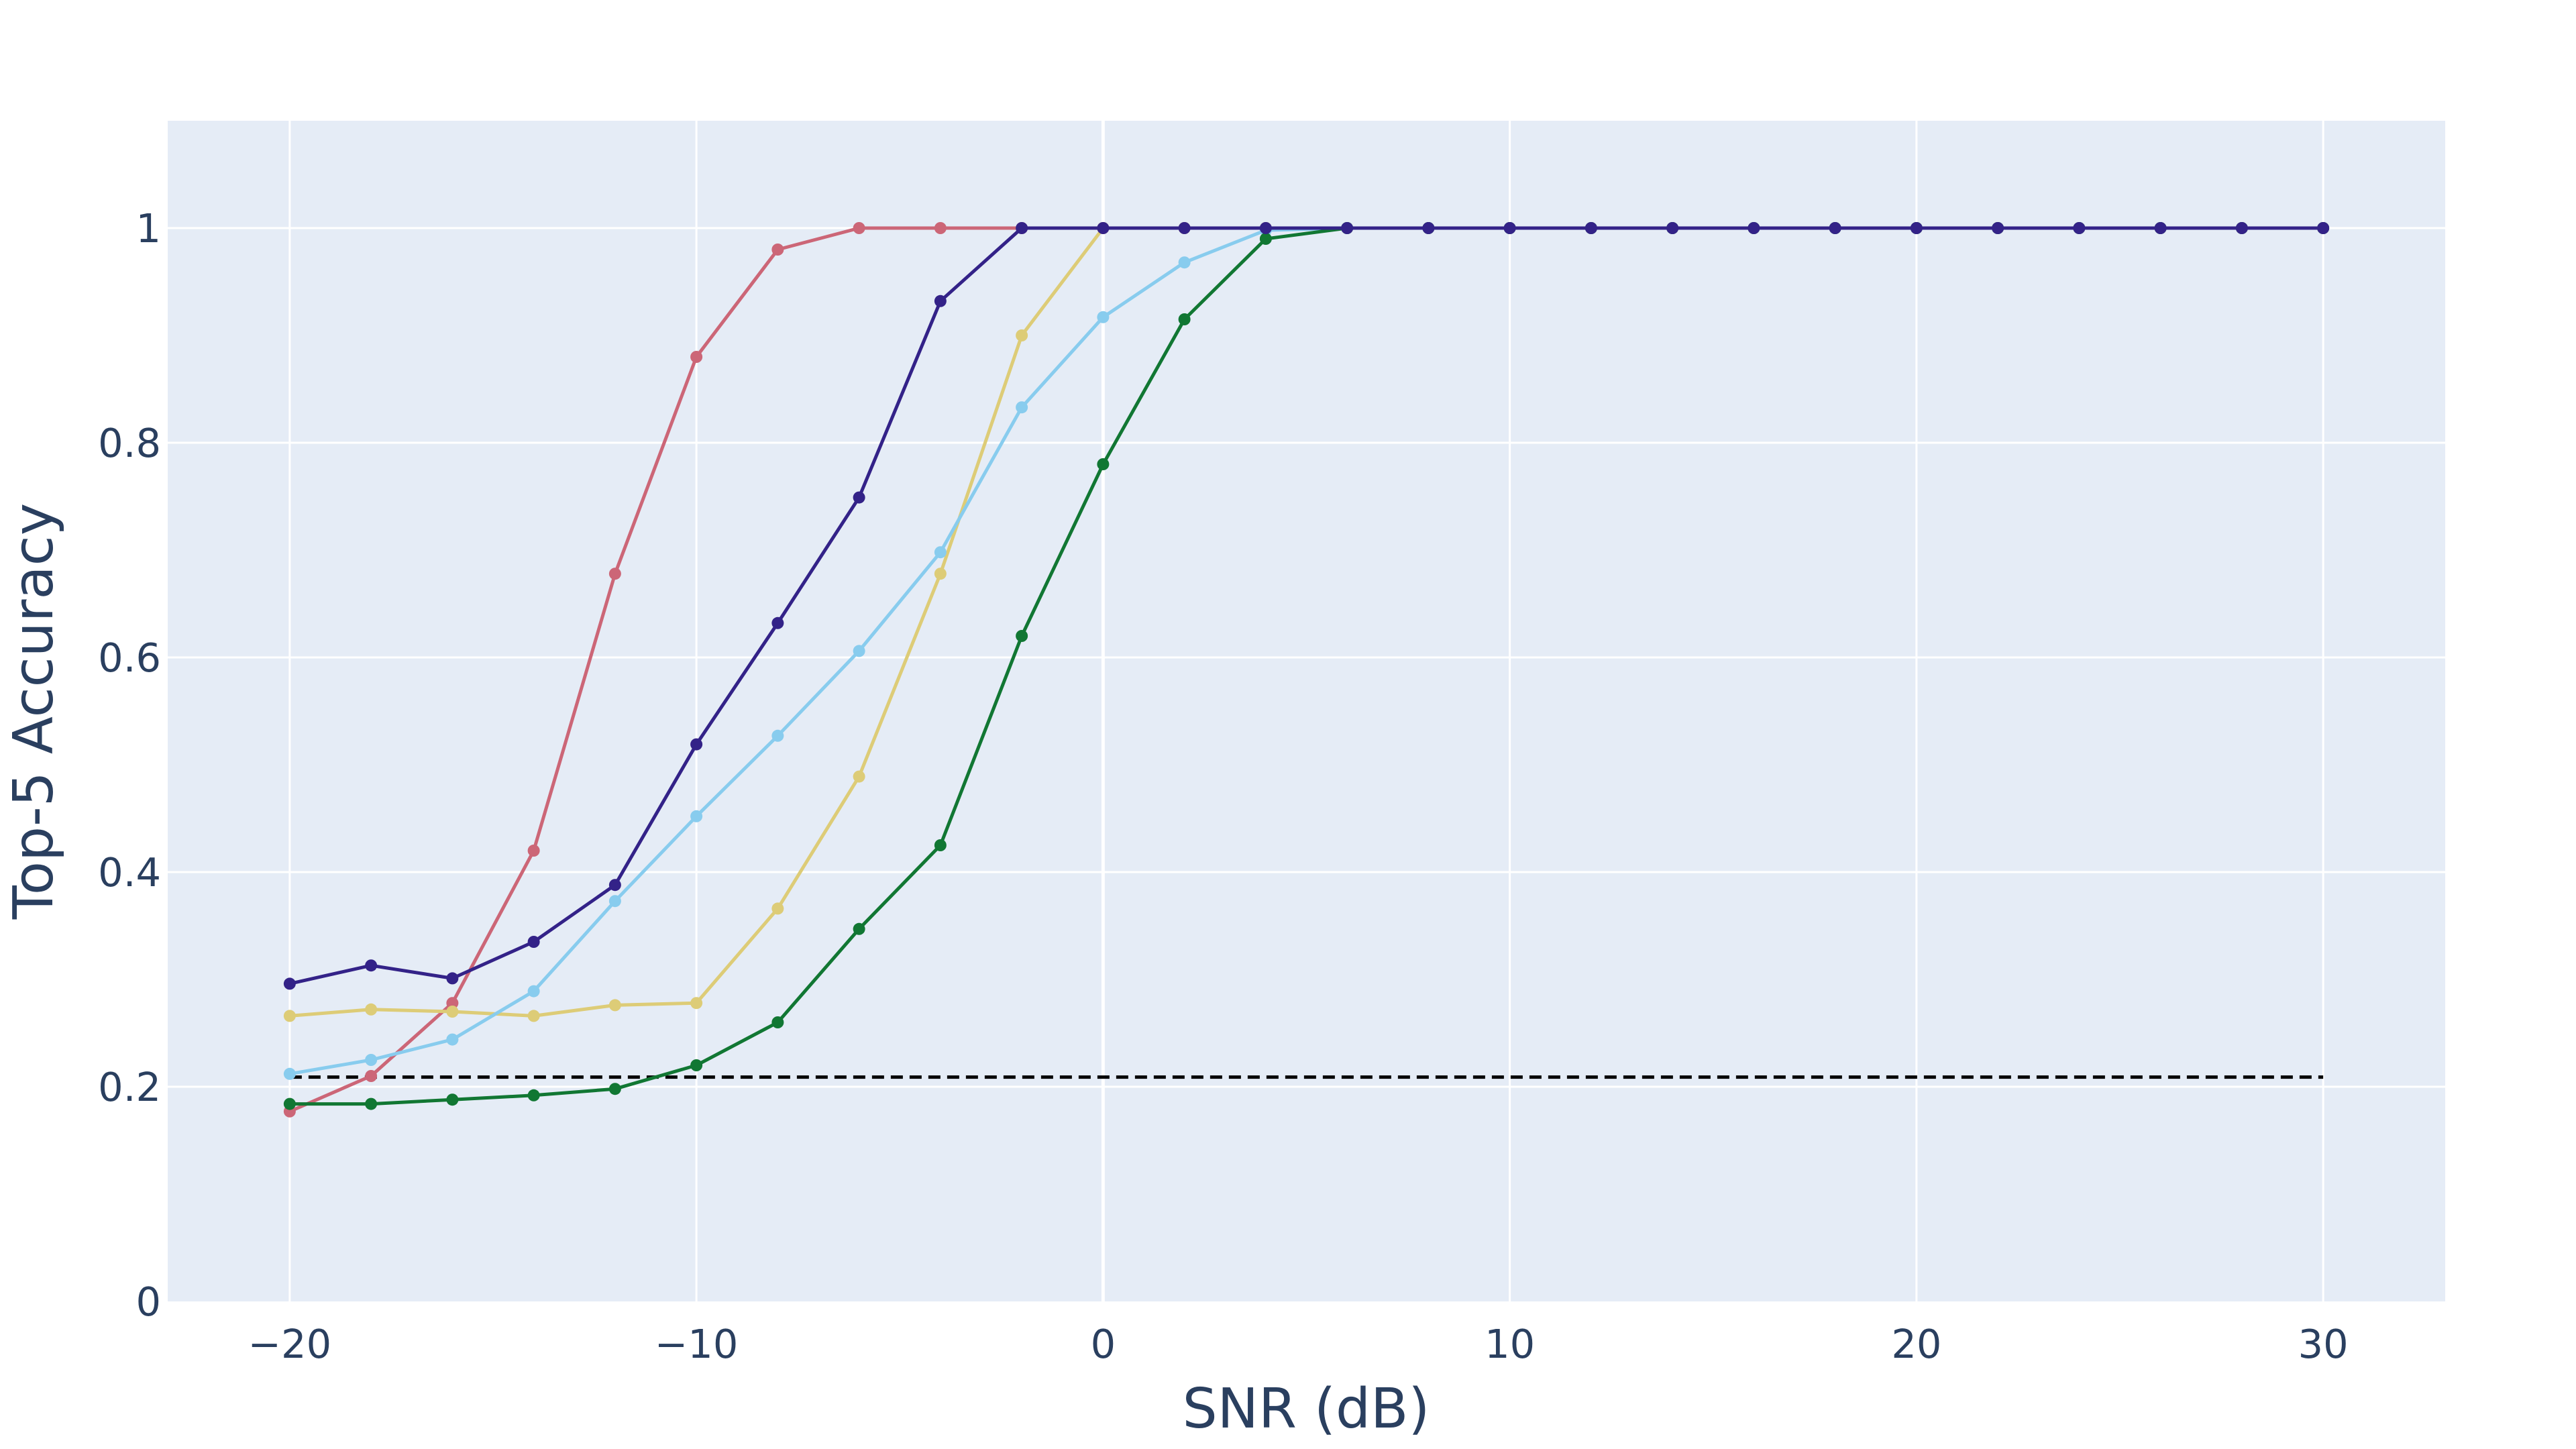  I want to click on x-tick-label: 10, so click(1510, 1344).